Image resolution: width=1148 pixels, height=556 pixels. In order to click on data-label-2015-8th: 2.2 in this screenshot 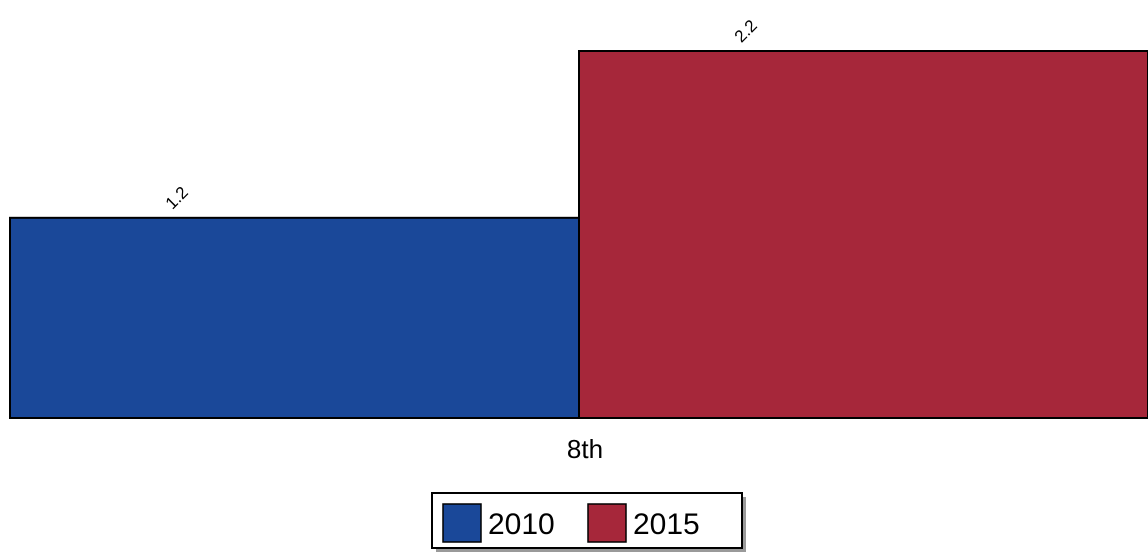, I will do `click(746, 31)`.